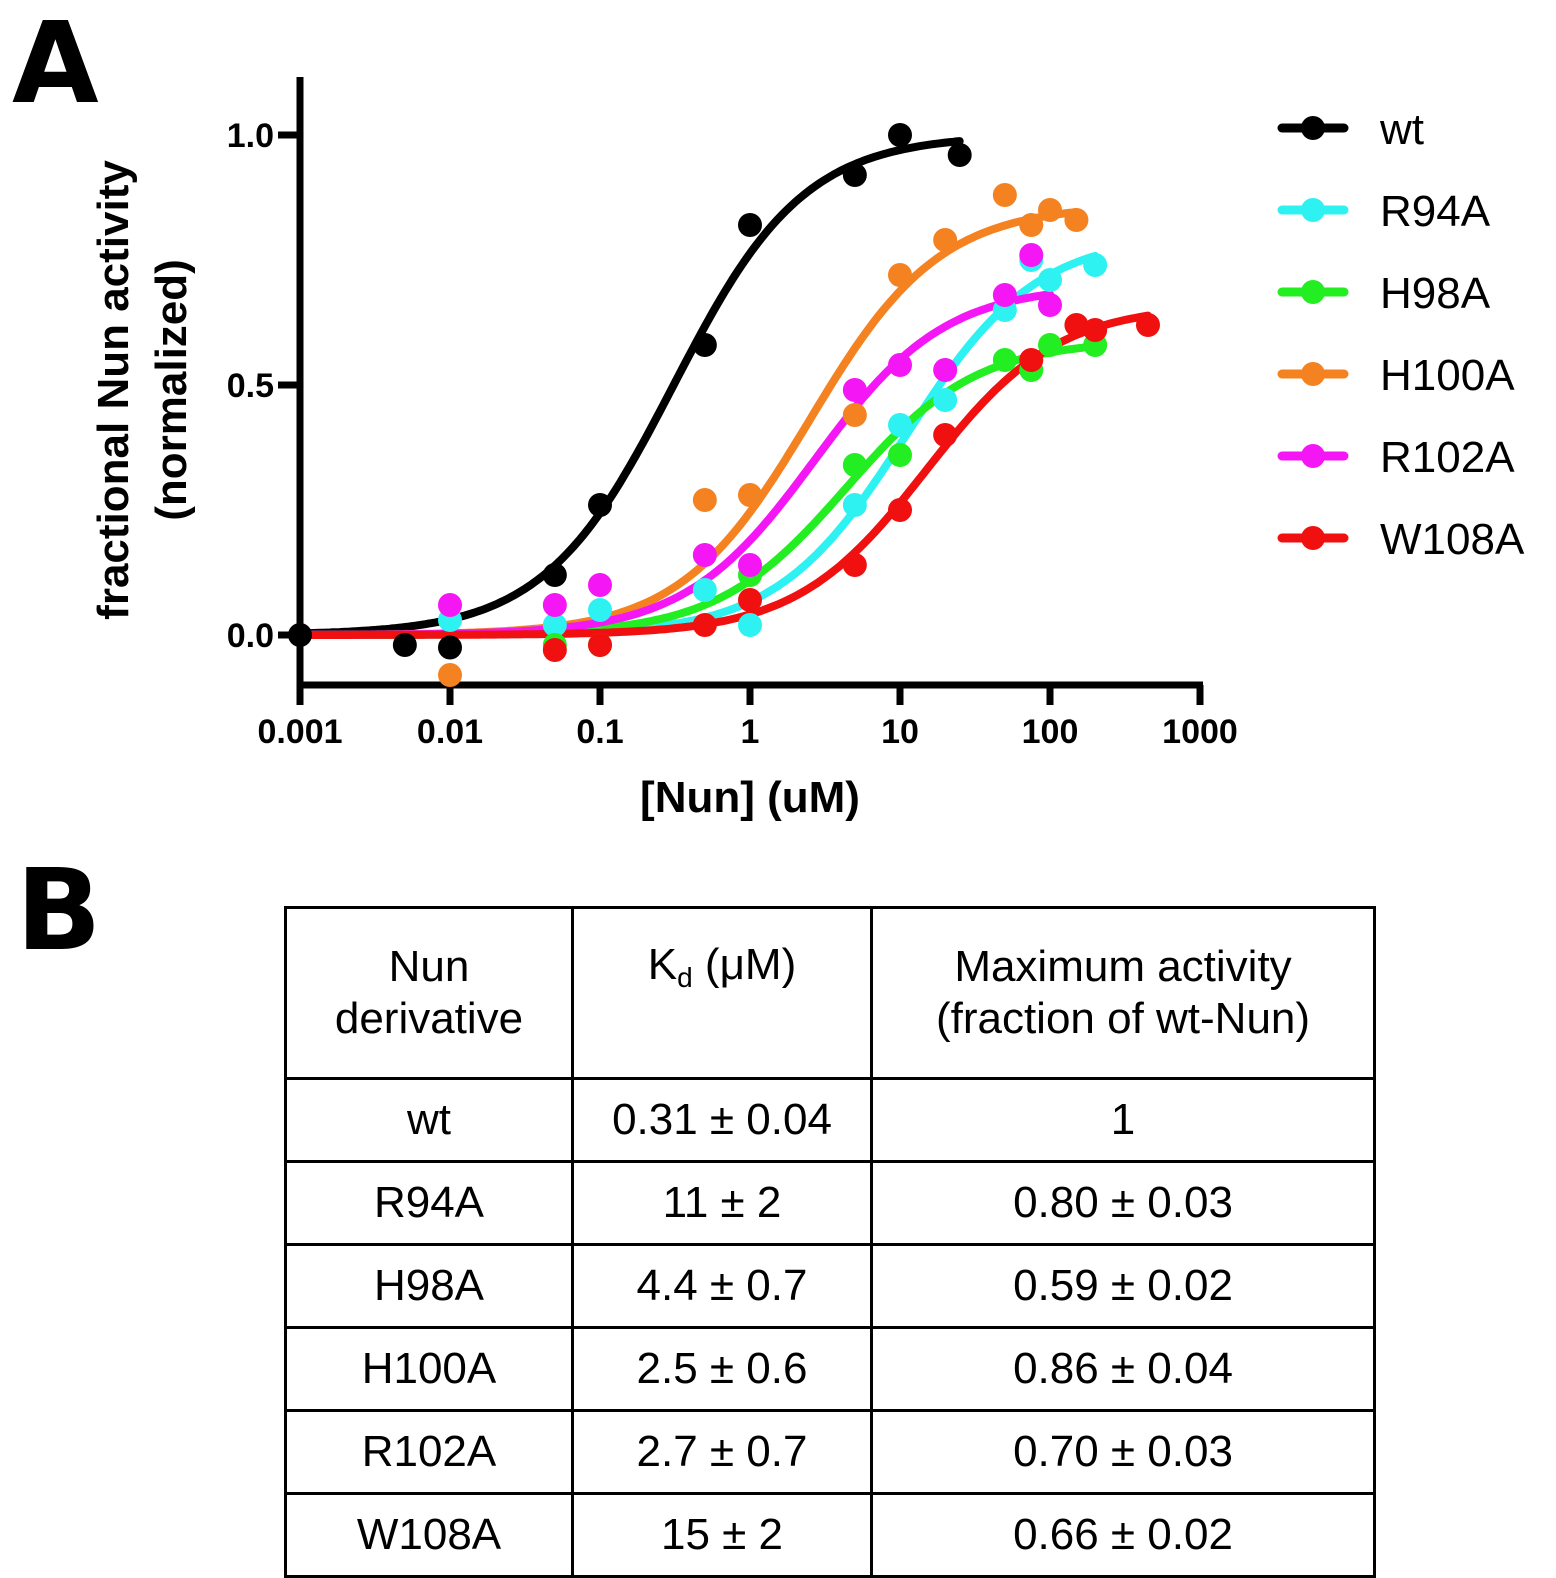 This screenshot has height=1578, width=1556. Describe the element at coordinates (750, 797) in the screenshot. I see `x-axis-title: [Nun] (uM)` at that location.